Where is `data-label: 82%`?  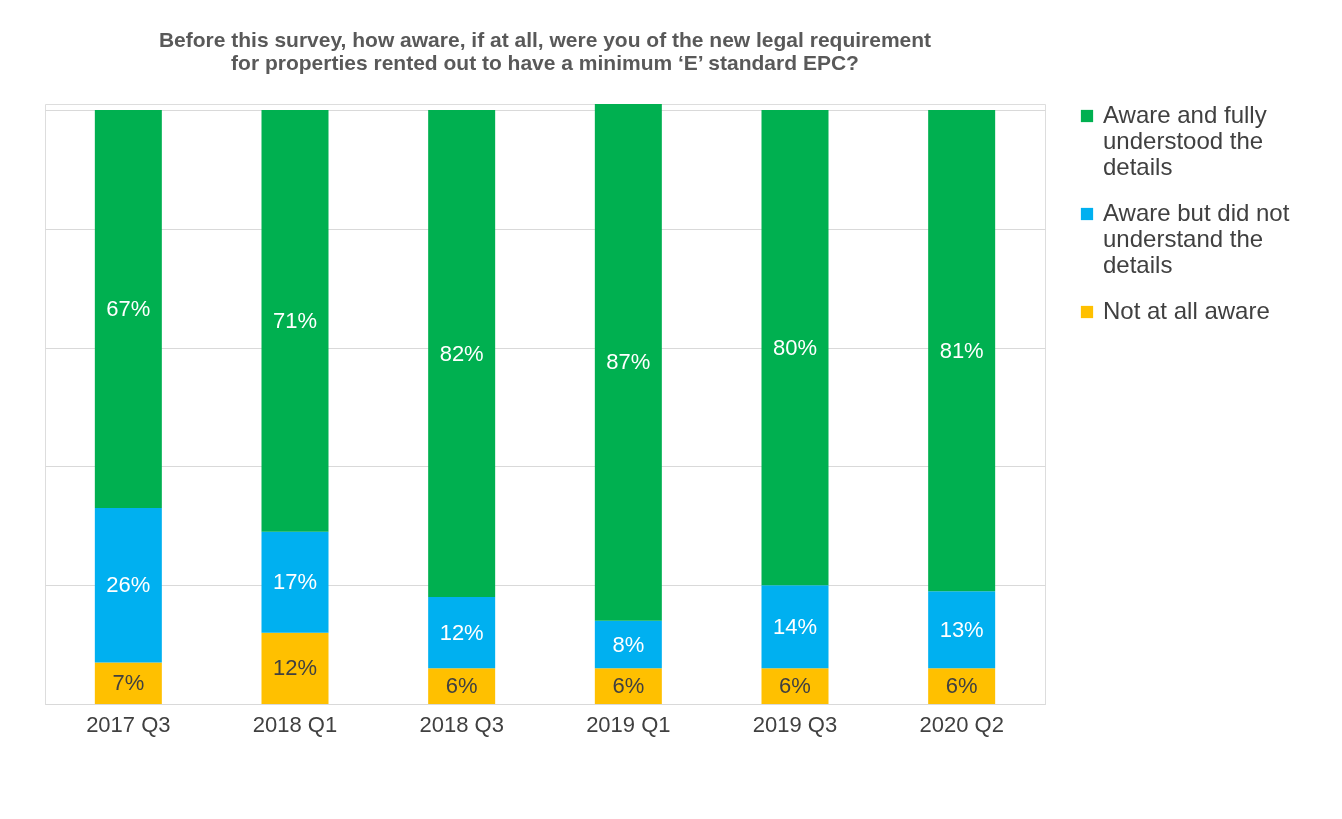
data-label: 82% is located at coordinates (461, 353).